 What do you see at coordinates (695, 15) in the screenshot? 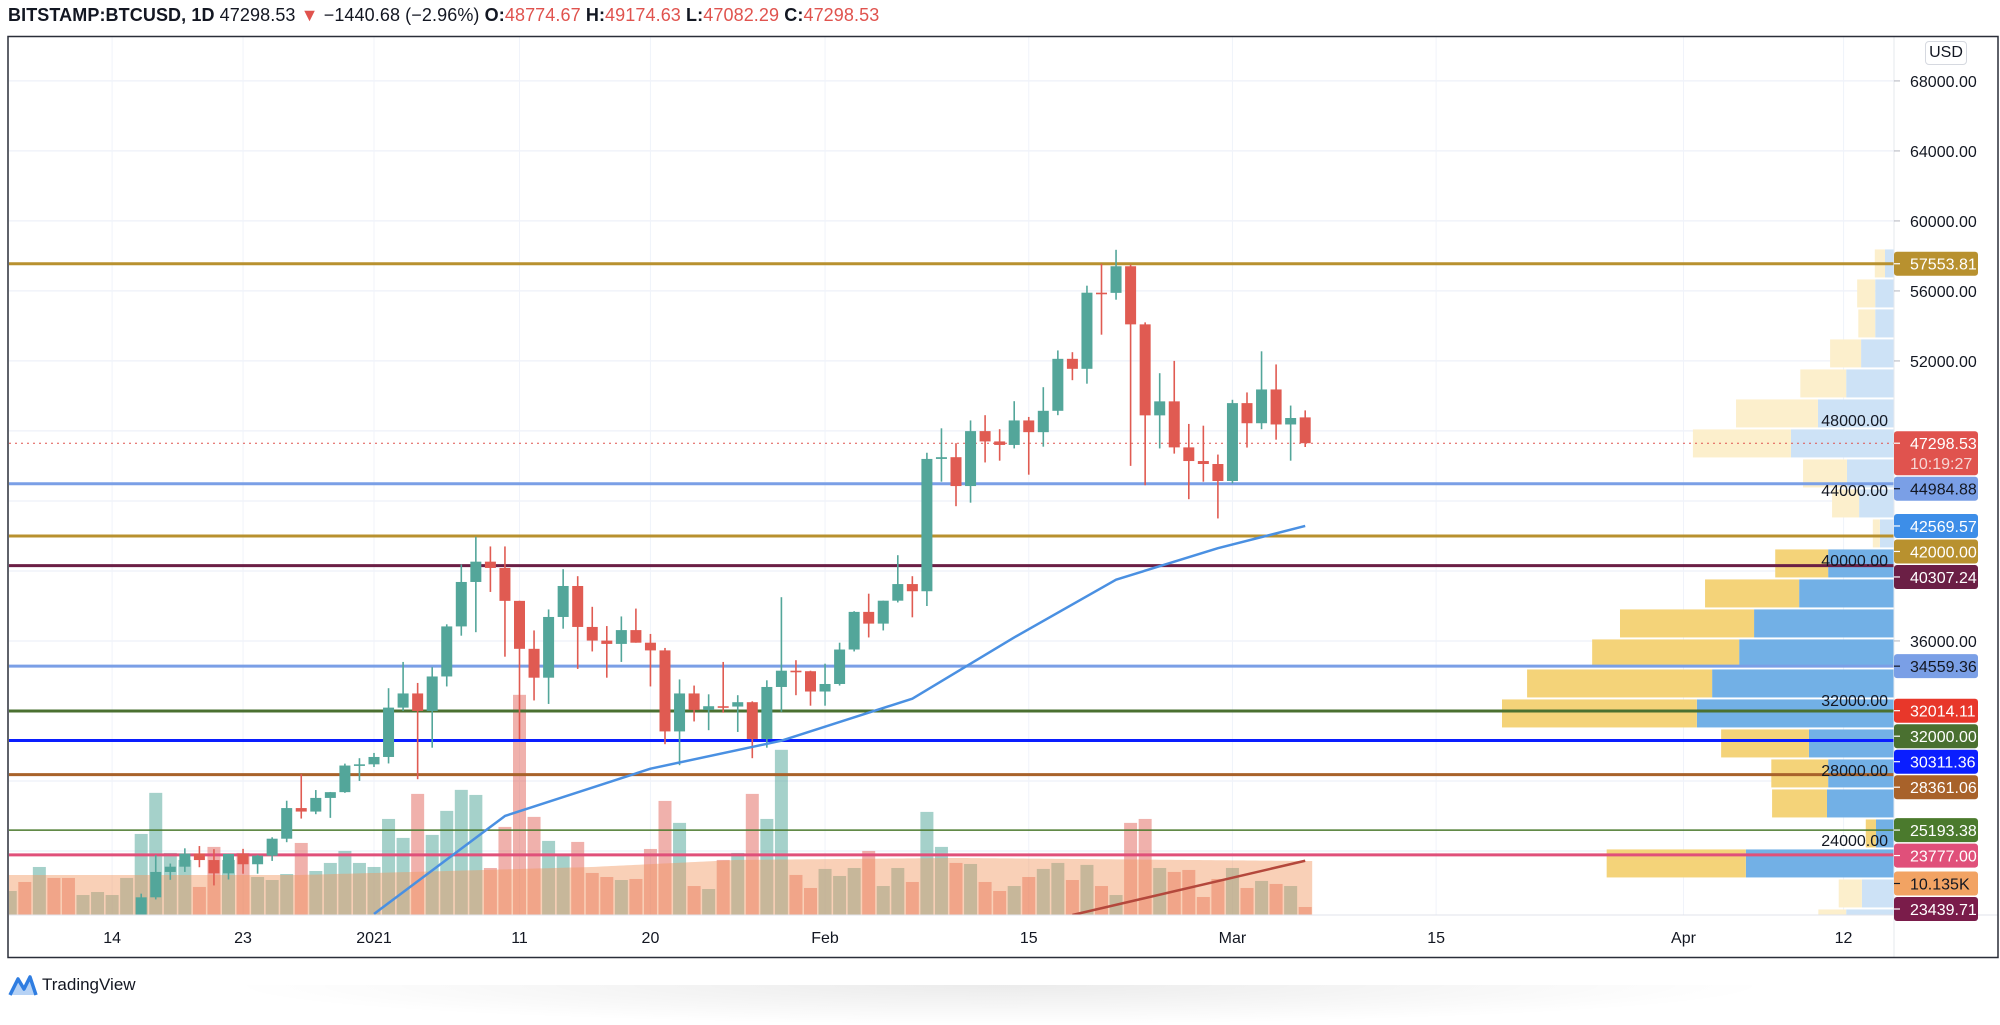
I see `low-label: L:` at bounding box center [695, 15].